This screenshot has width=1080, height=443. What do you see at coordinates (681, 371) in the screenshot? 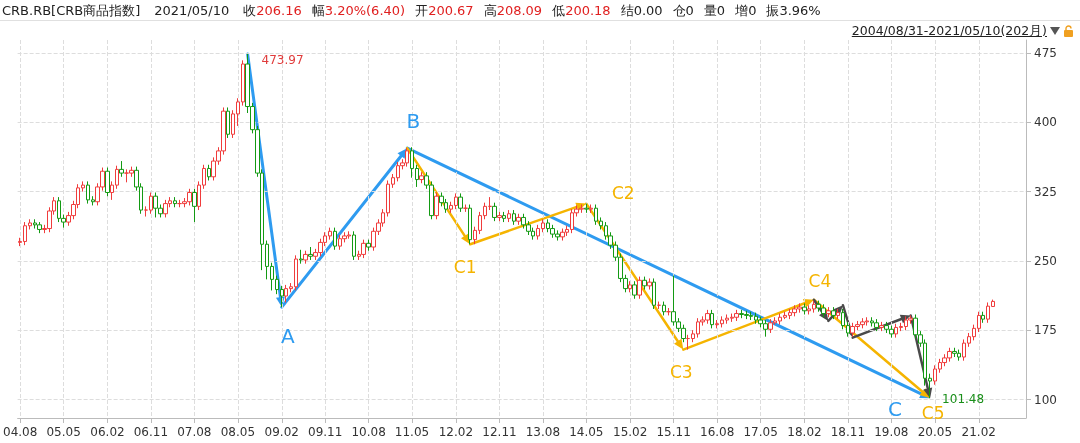
I see `annotation: C3` at bounding box center [681, 371].